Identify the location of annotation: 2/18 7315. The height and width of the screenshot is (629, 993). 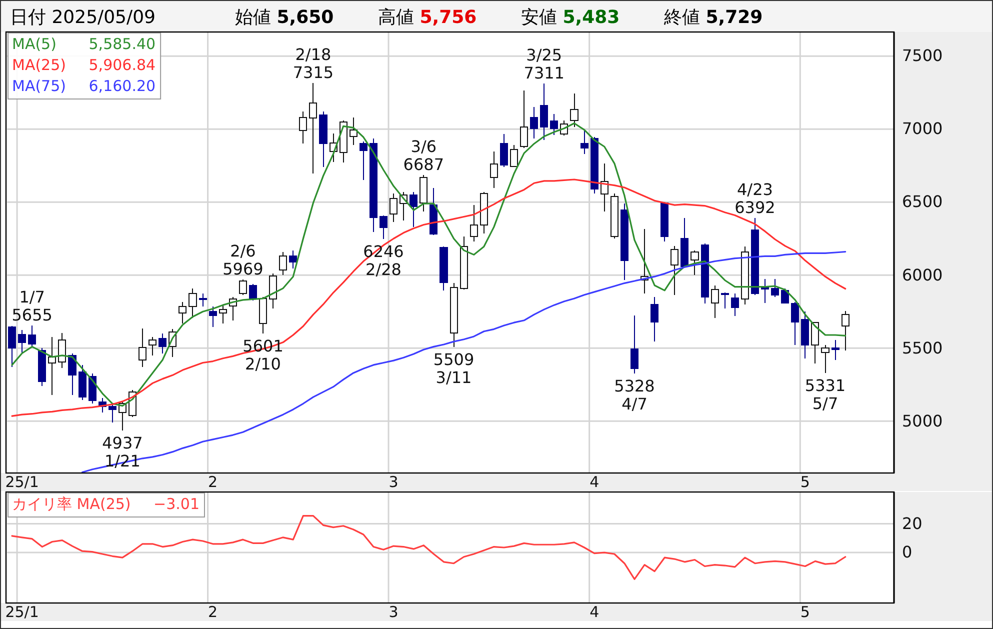
(313, 63).